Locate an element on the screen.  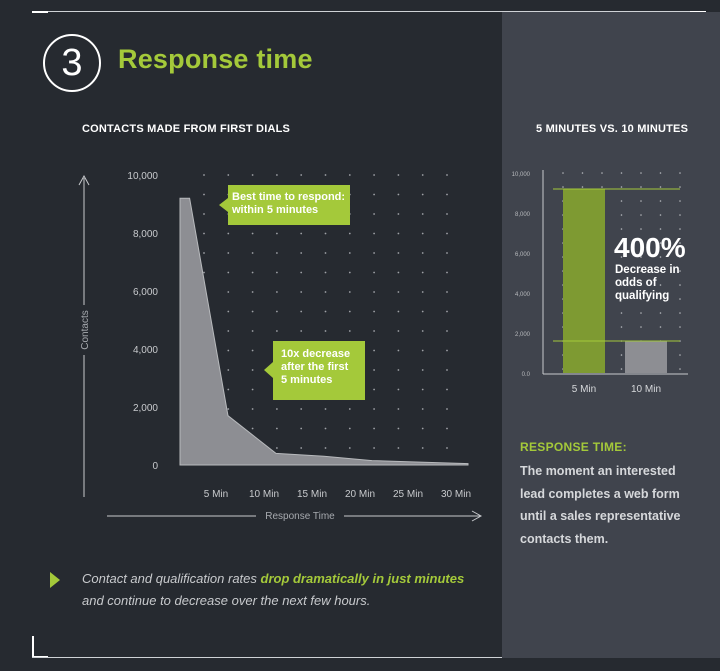
y-tick-label: 0.0 is located at coordinates (526, 375).